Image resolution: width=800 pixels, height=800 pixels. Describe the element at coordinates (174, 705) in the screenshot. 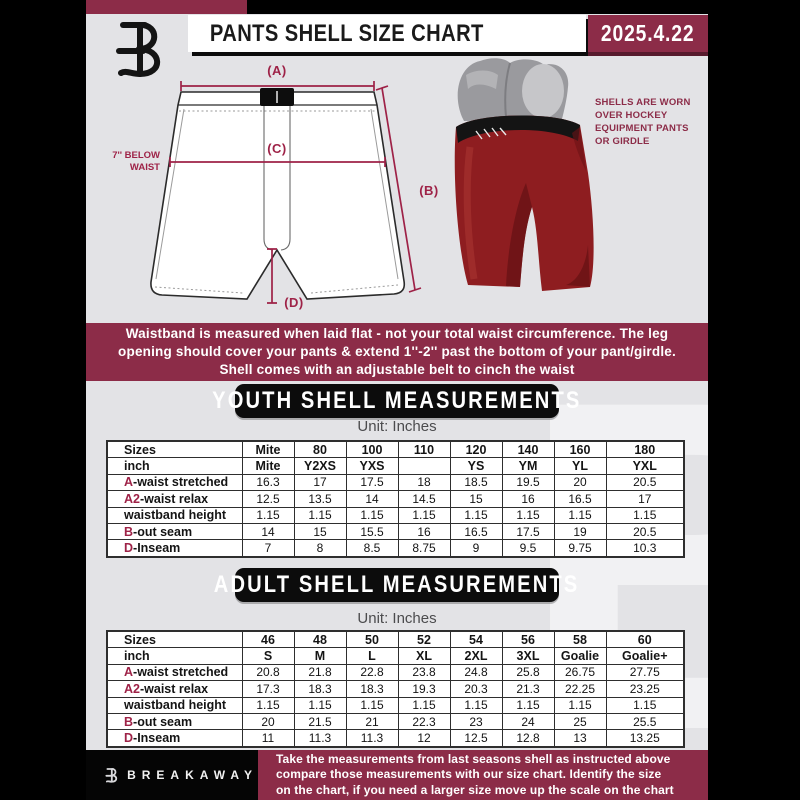

I see `row-label-cell: waistband height` at that location.